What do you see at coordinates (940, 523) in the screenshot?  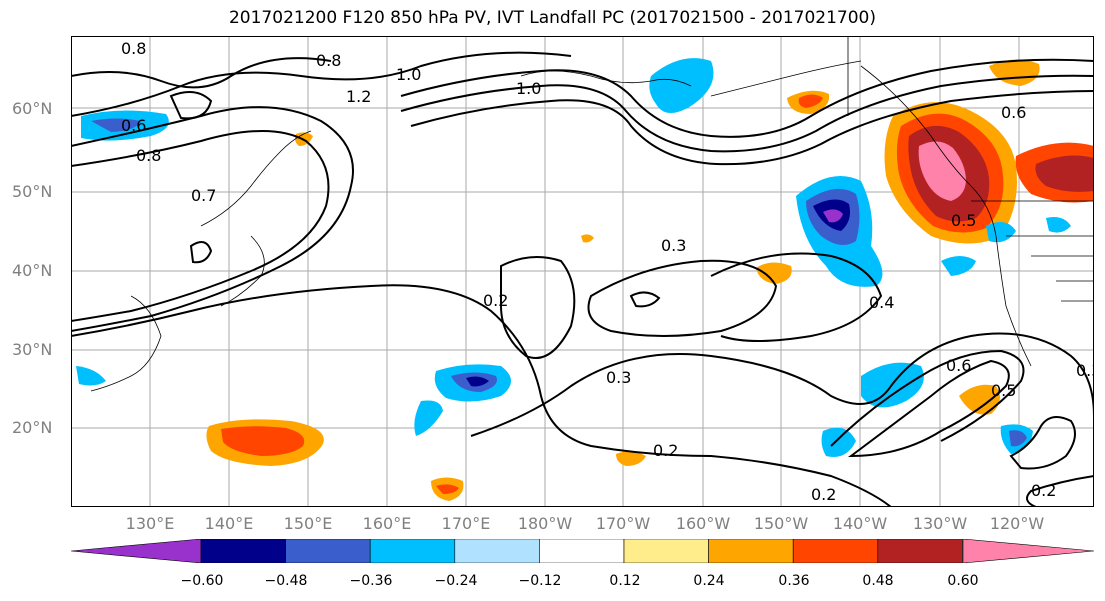 I see `lon-label: 130°W` at bounding box center [940, 523].